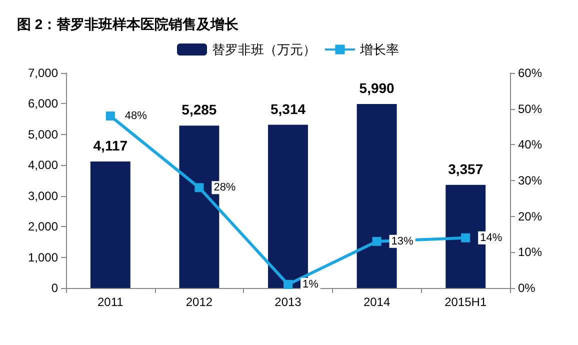 The image size is (578, 345). What do you see at coordinates (43, 195) in the screenshot?
I see `y-tick-label: 3,000` at bounding box center [43, 195].